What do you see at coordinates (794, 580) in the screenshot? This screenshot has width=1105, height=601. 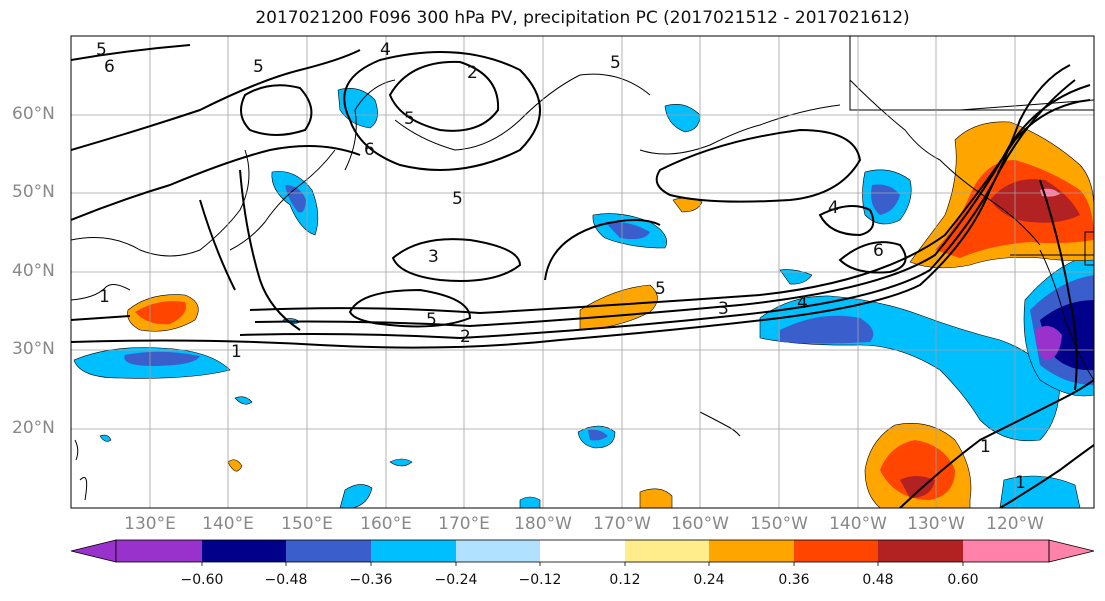 I see `colorbar-tick-label: 0.36` at bounding box center [794, 580].